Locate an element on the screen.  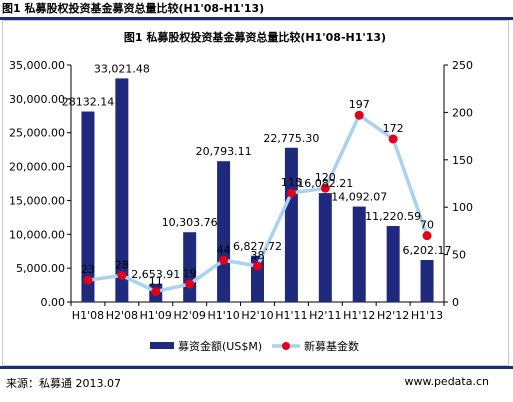
y-right-tick-label: 200 is located at coordinates (462, 112).